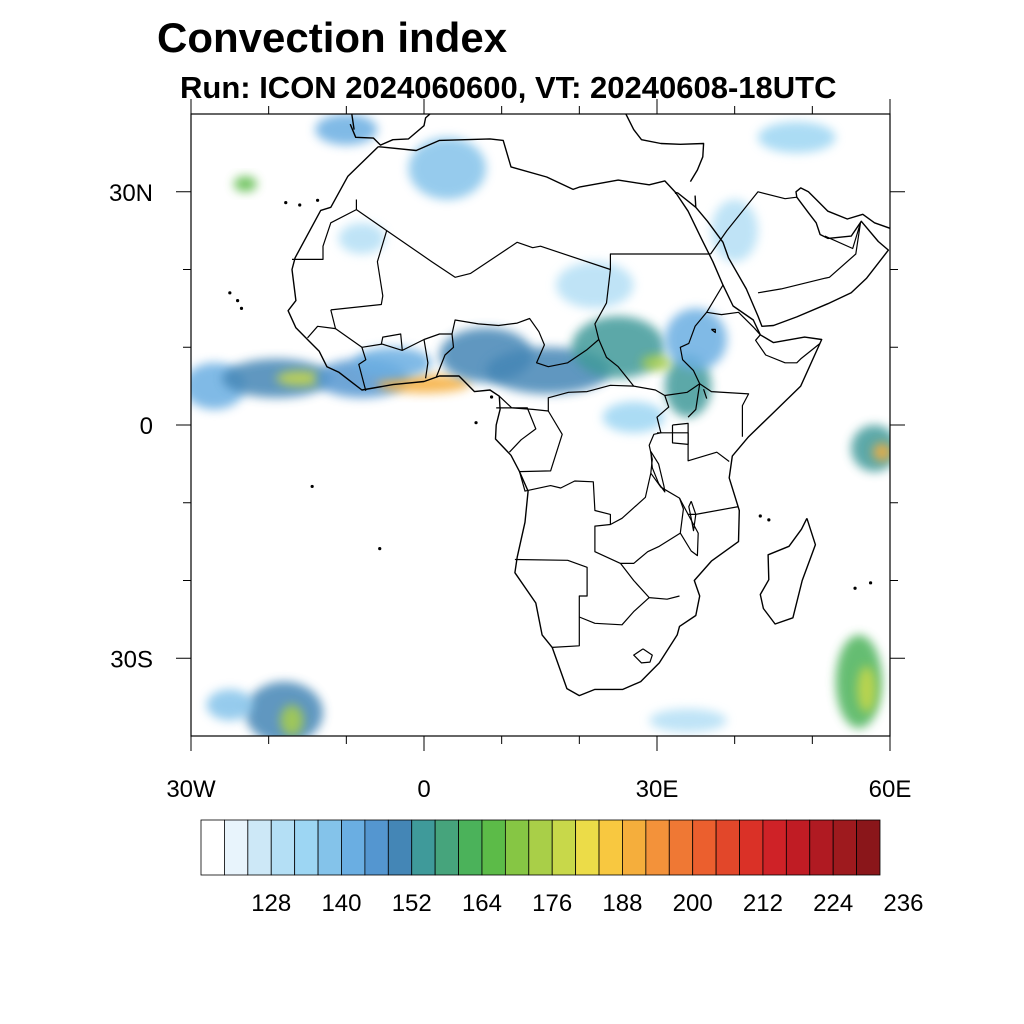  I want to click on colorbar-label: 164, so click(482, 903).